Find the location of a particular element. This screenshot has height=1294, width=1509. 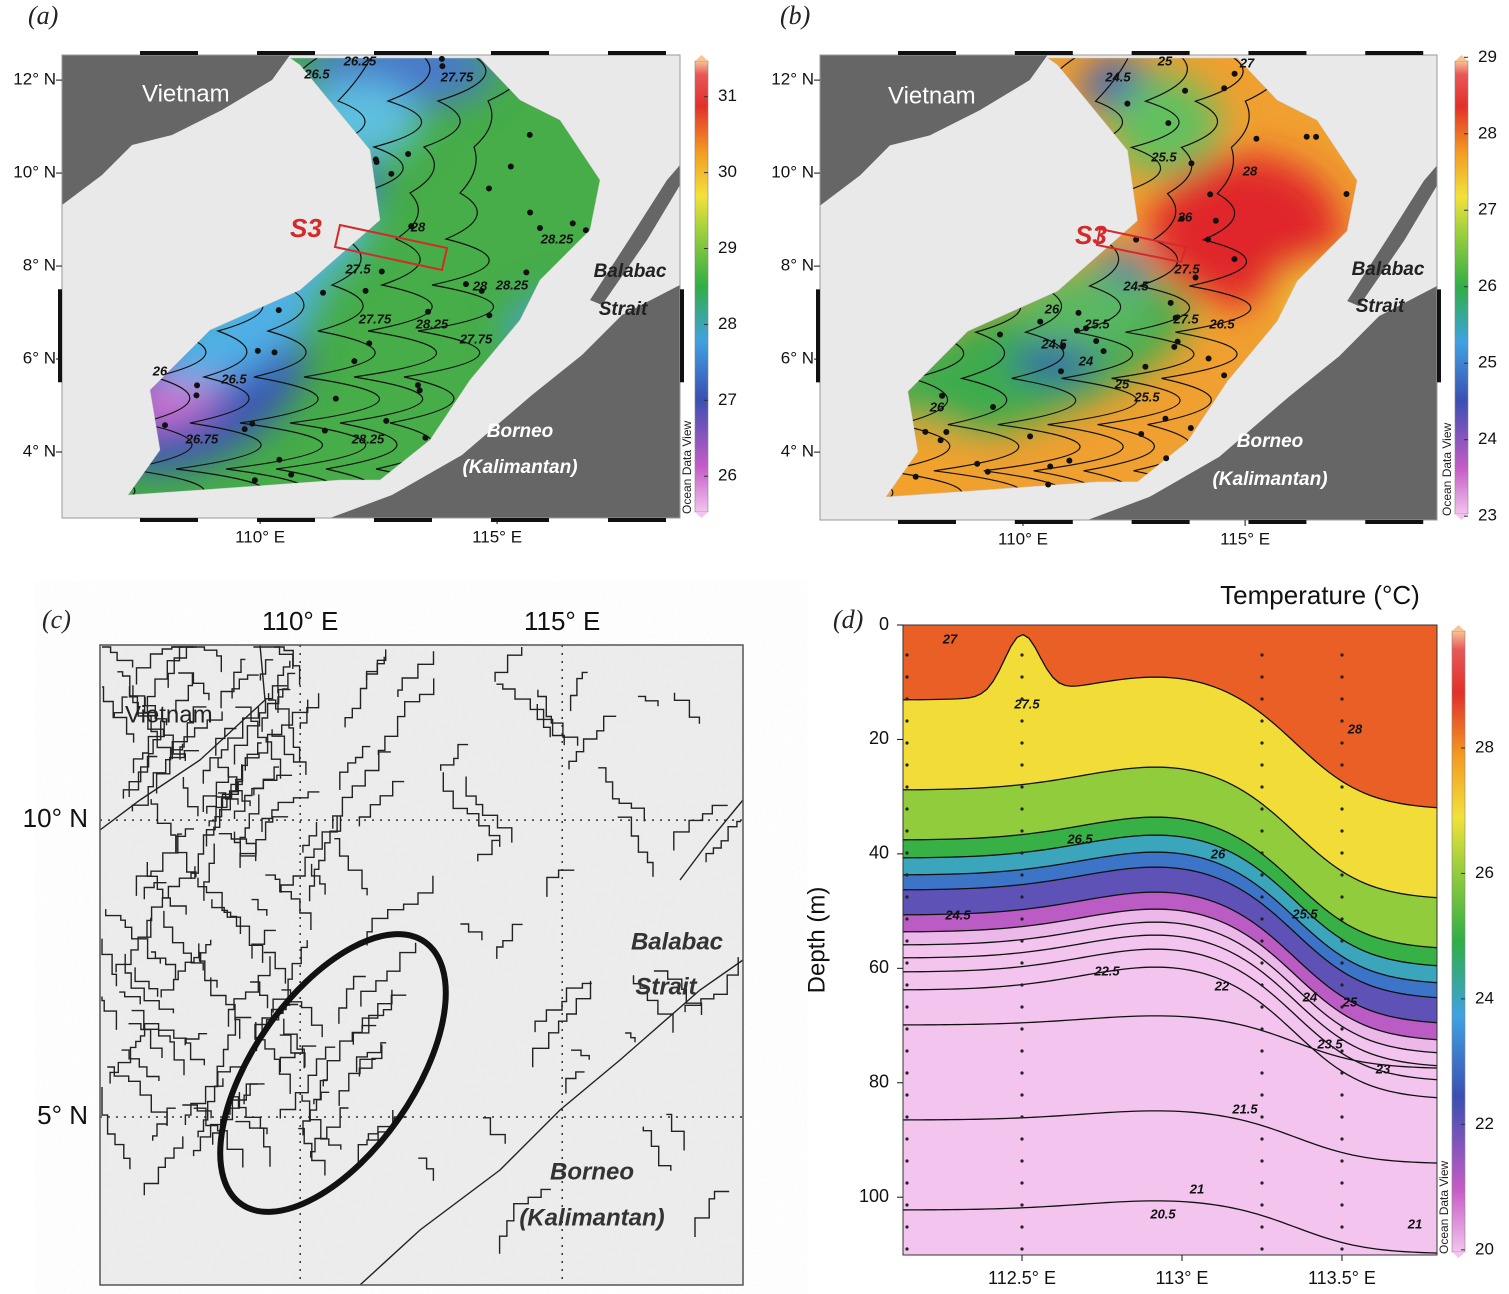

contour-label: 26.5 is located at coordinates (1079, 838).